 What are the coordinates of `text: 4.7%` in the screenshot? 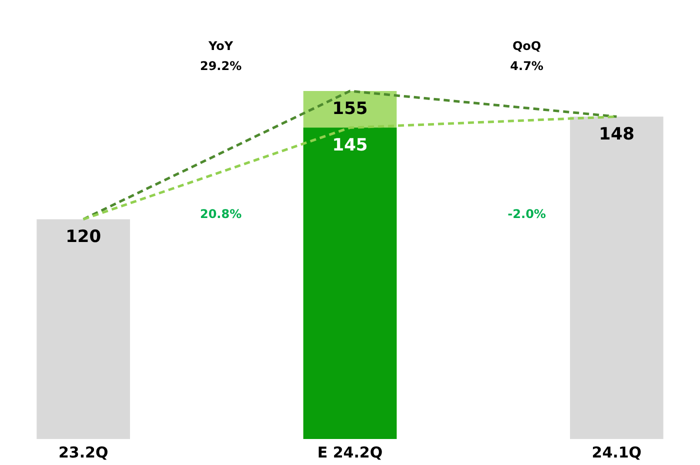 It's located at (527, 66).